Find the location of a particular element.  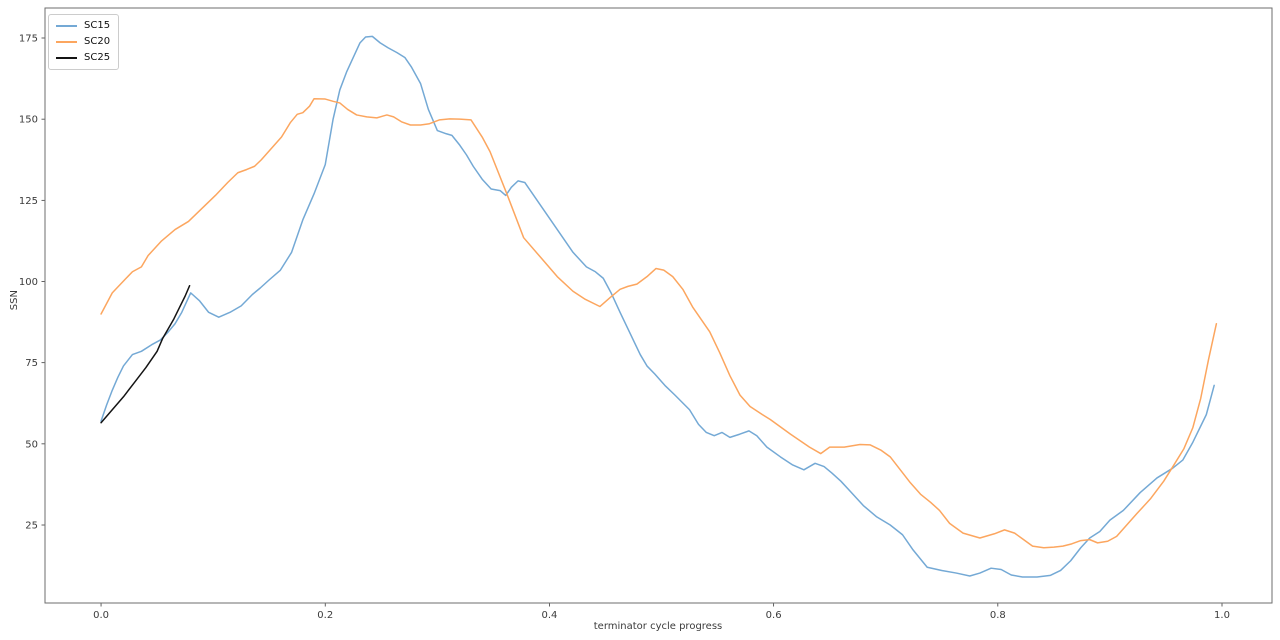

legend-label-sc25: SC25 is located at coordinates (97, 57).